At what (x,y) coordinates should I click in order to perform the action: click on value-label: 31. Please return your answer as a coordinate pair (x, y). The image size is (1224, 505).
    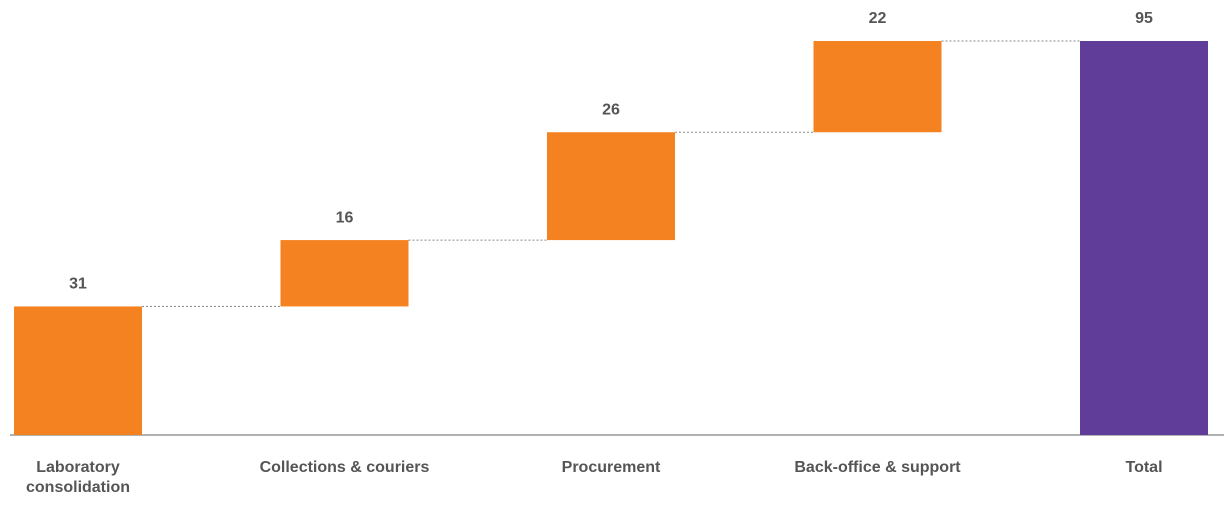
    Looking at the image, I should click on (78, 284).